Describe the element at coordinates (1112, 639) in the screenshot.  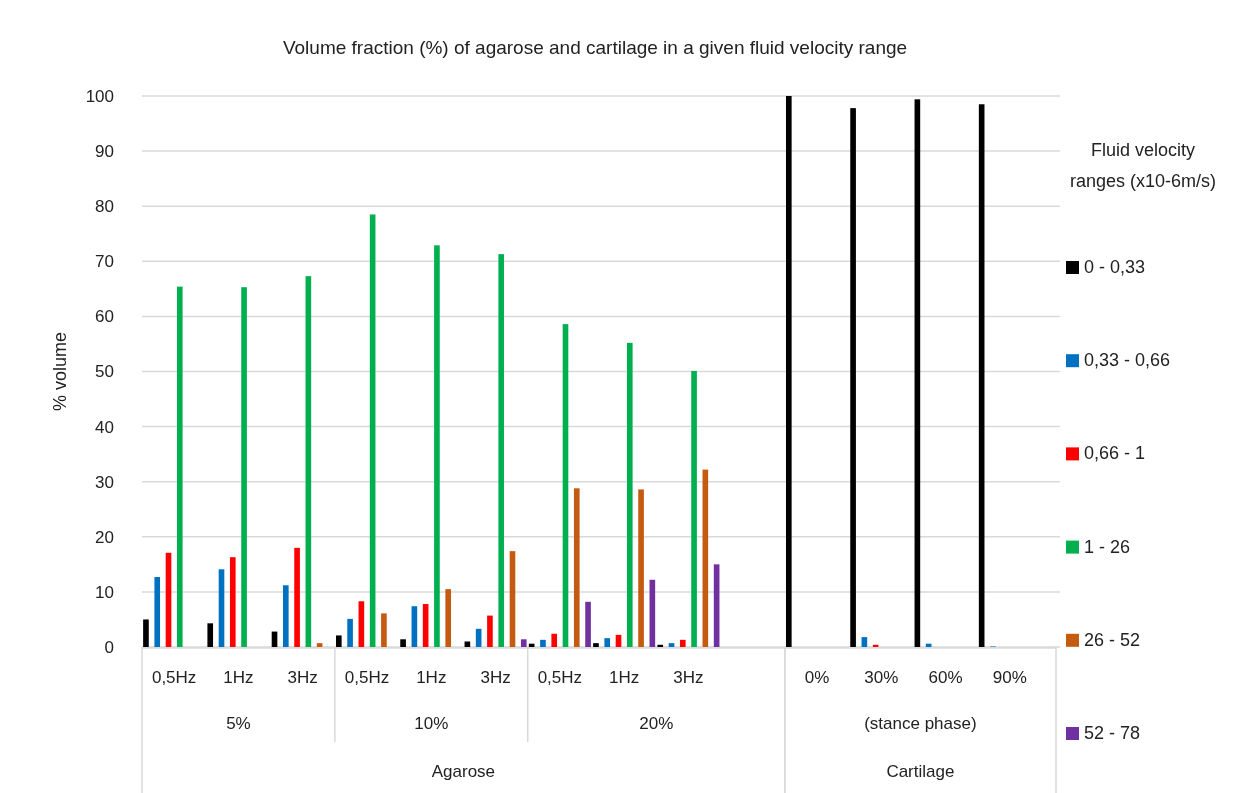
I see `legend-label: 26 - 52` at that location.